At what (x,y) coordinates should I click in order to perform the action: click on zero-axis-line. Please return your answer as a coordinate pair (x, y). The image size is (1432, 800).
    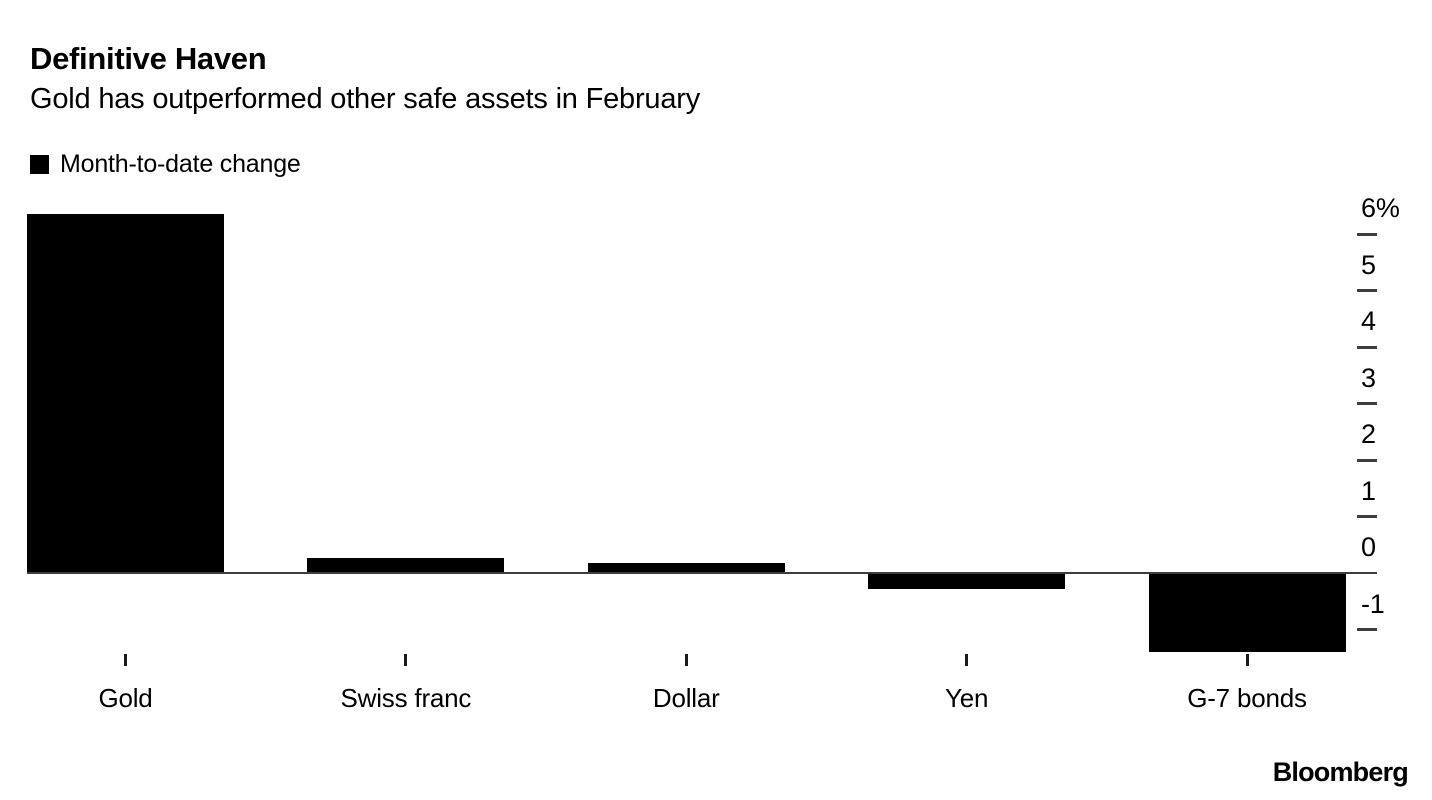
    Looking at the image, I should click on (702, 573).